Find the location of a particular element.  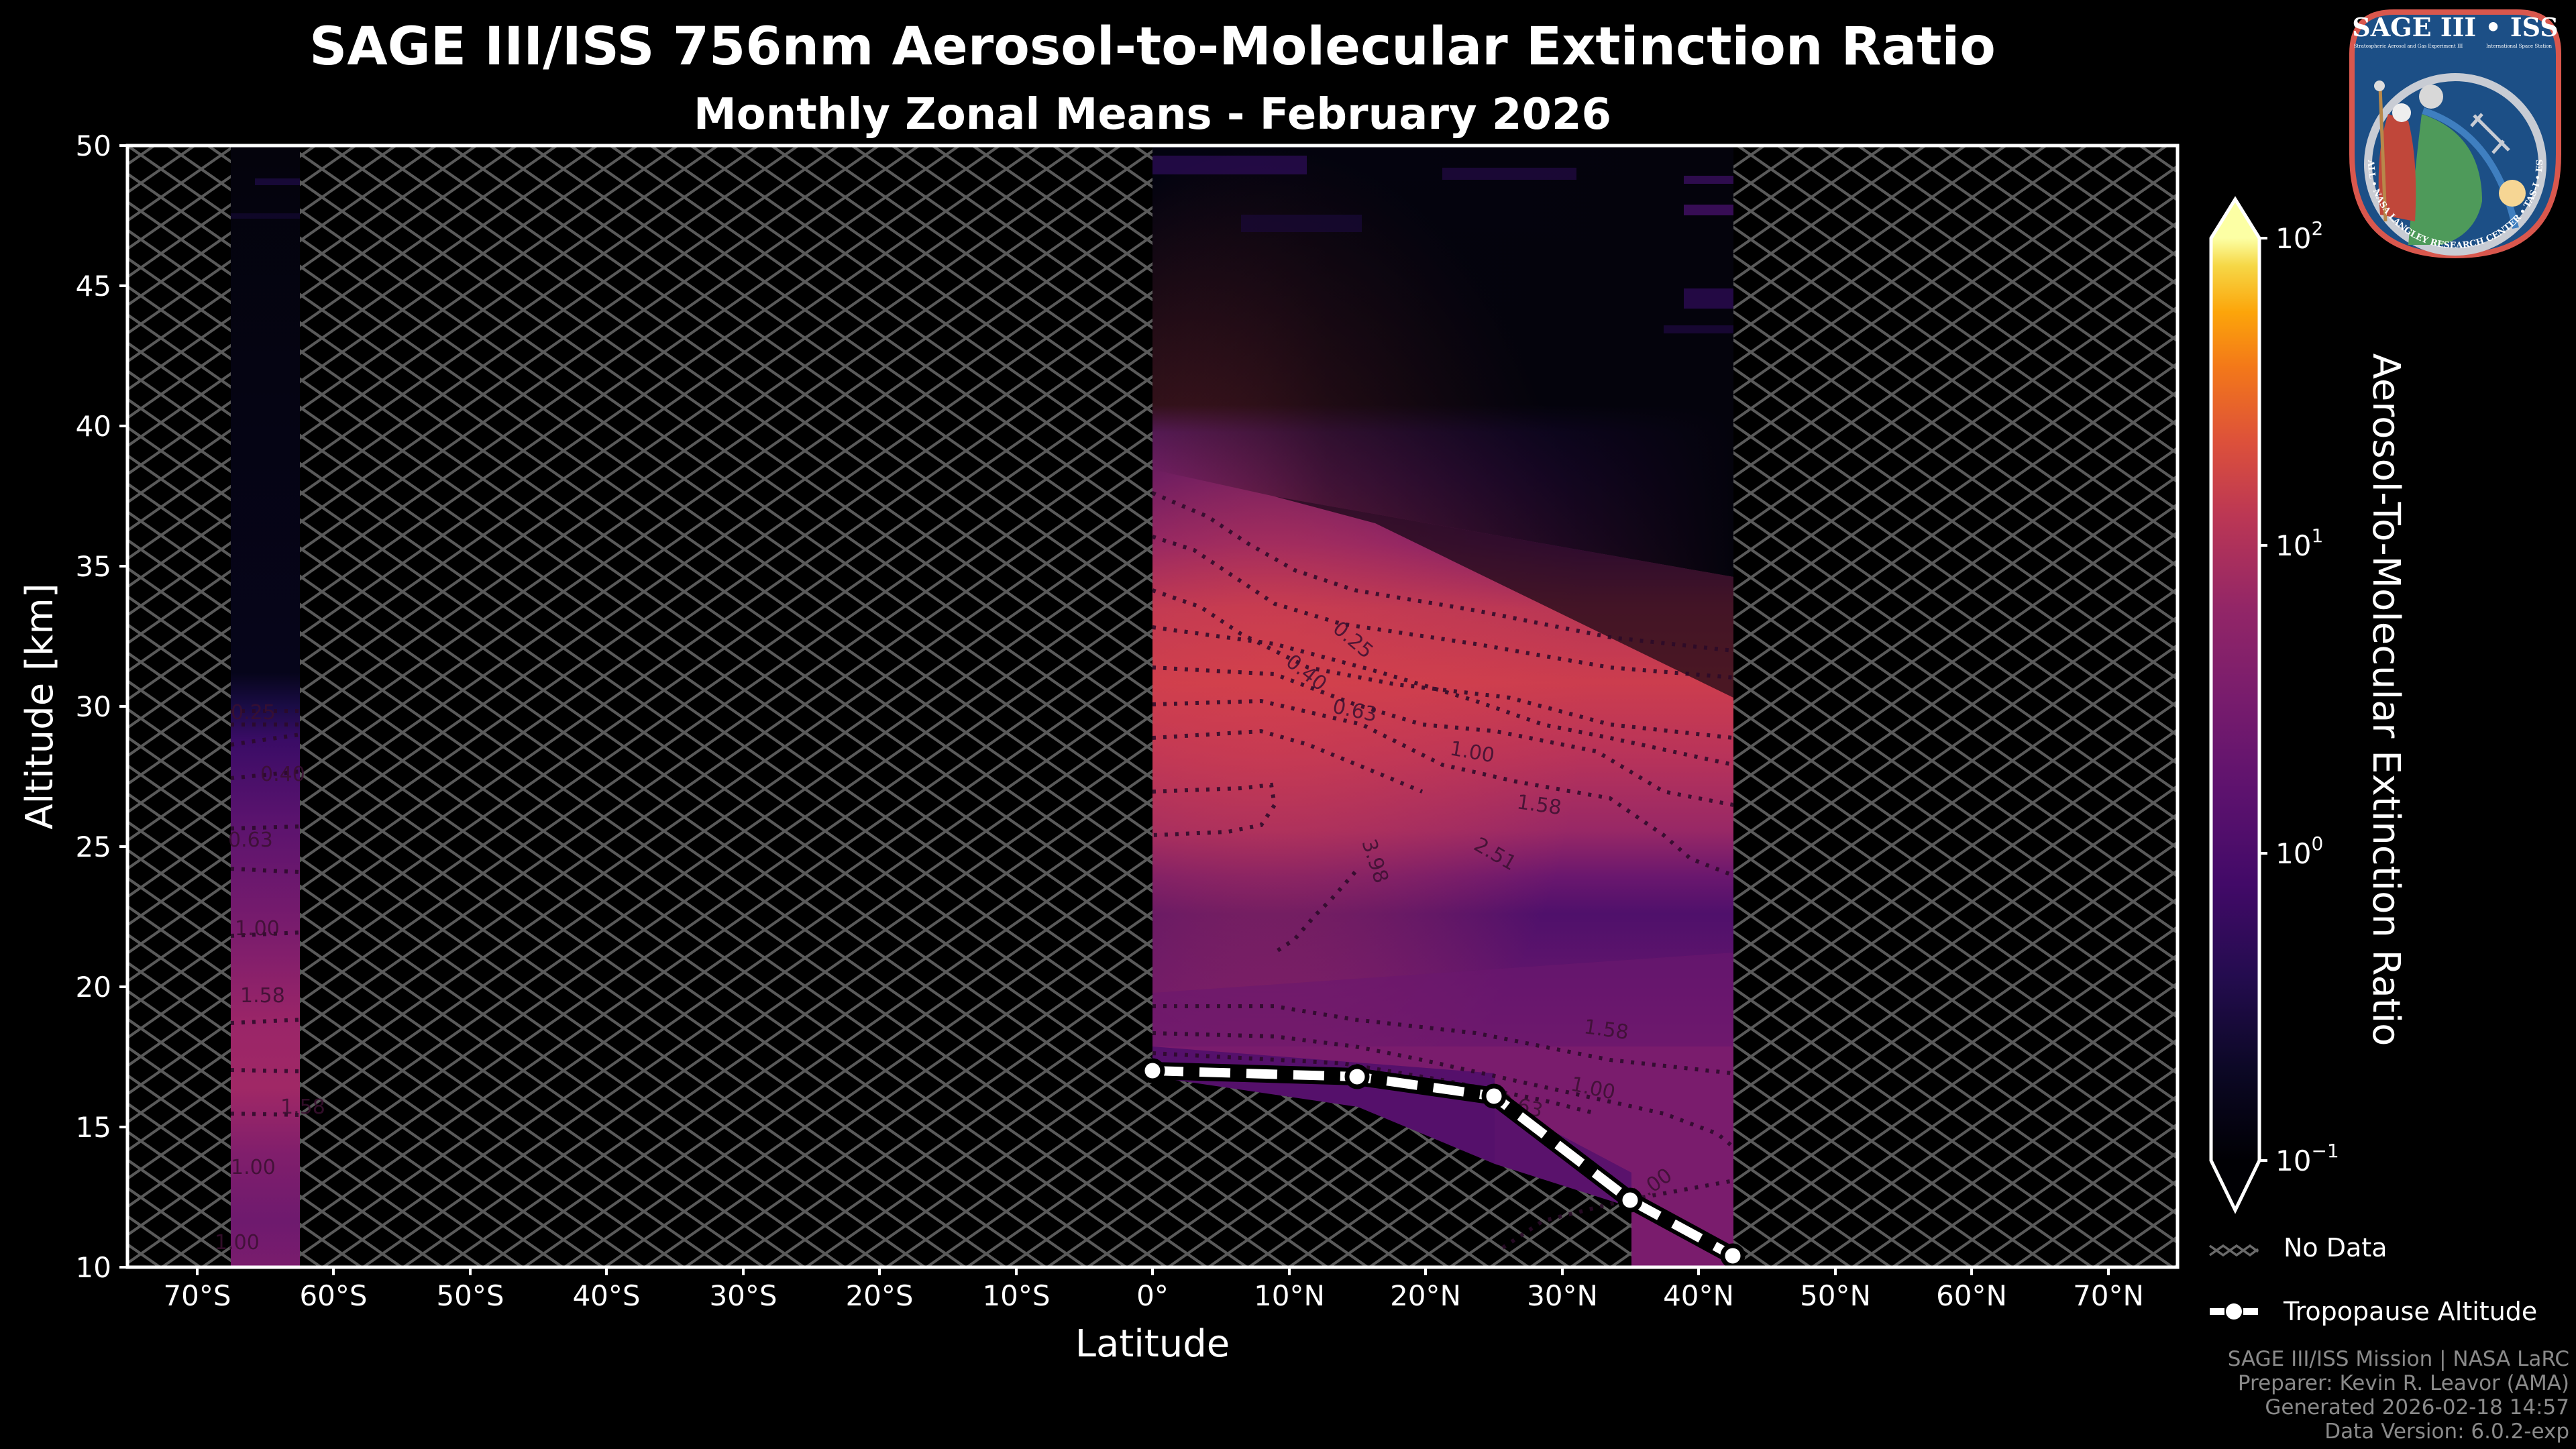

colorbar-tick-label: 10² is located at coordinates (2299, 236).